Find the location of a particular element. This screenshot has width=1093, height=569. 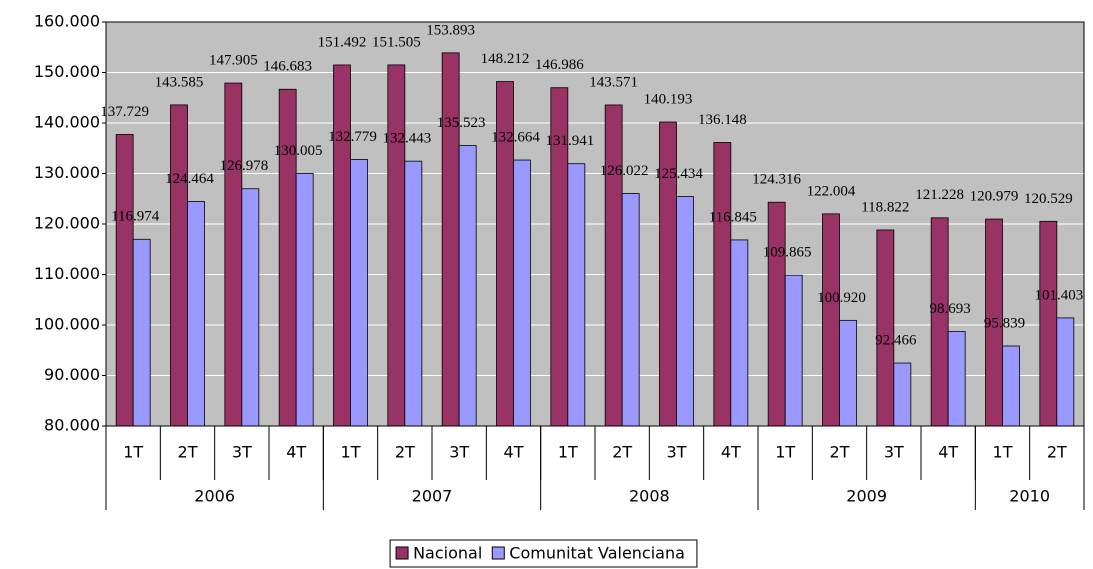

value-label: 130.005 is located at coordinates (298, 151).